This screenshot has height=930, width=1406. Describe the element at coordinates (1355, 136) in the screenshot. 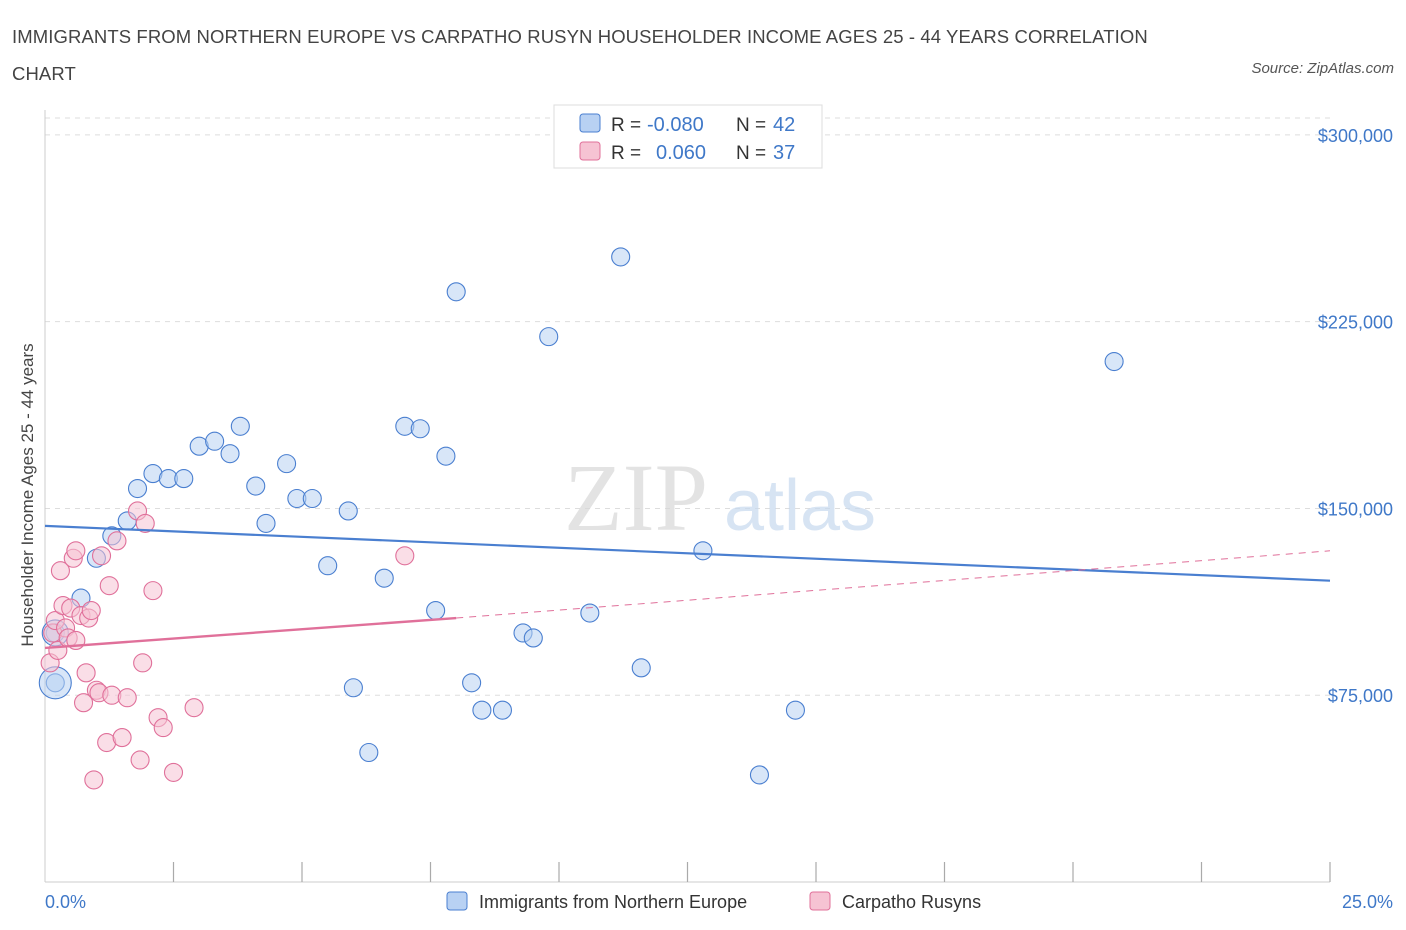

I see `y-tick-label-3: $300,000` at that location.